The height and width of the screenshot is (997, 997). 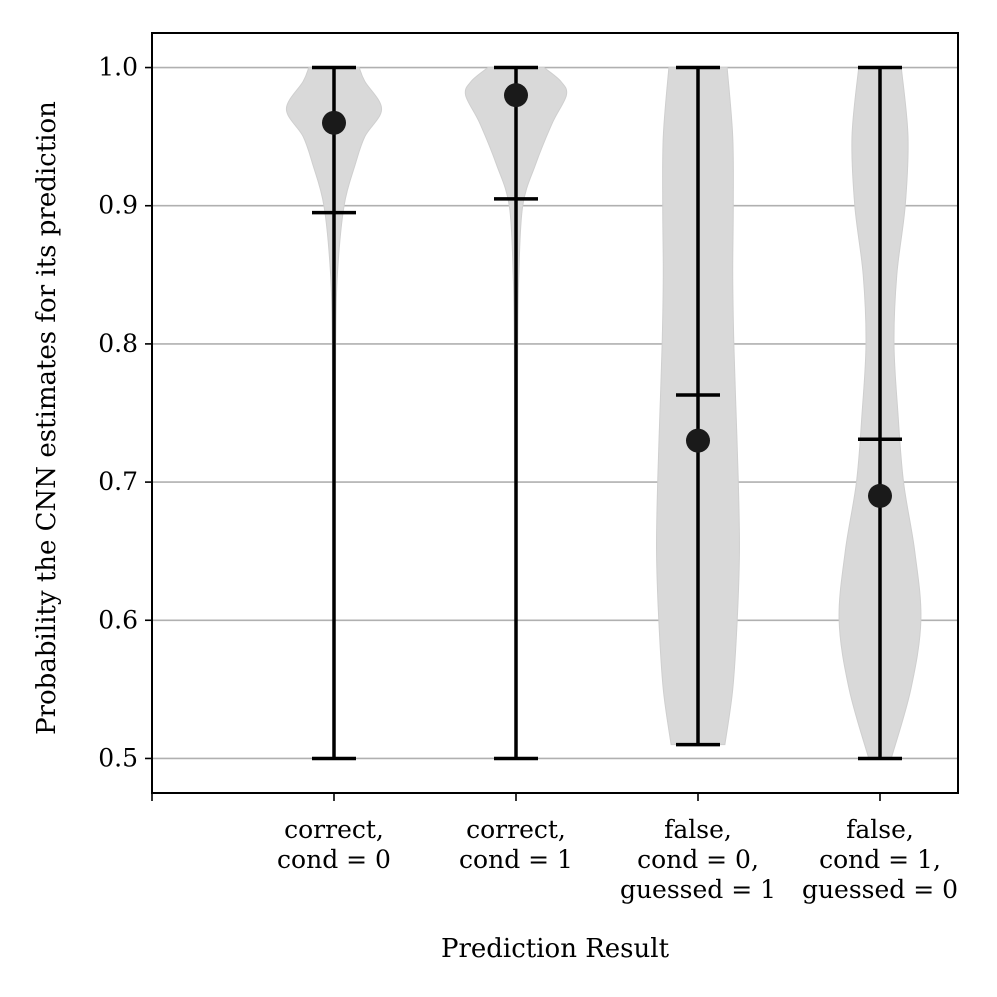 I want to click on x-tick-label-line: cond = 0,, so click(x=698, y=859).